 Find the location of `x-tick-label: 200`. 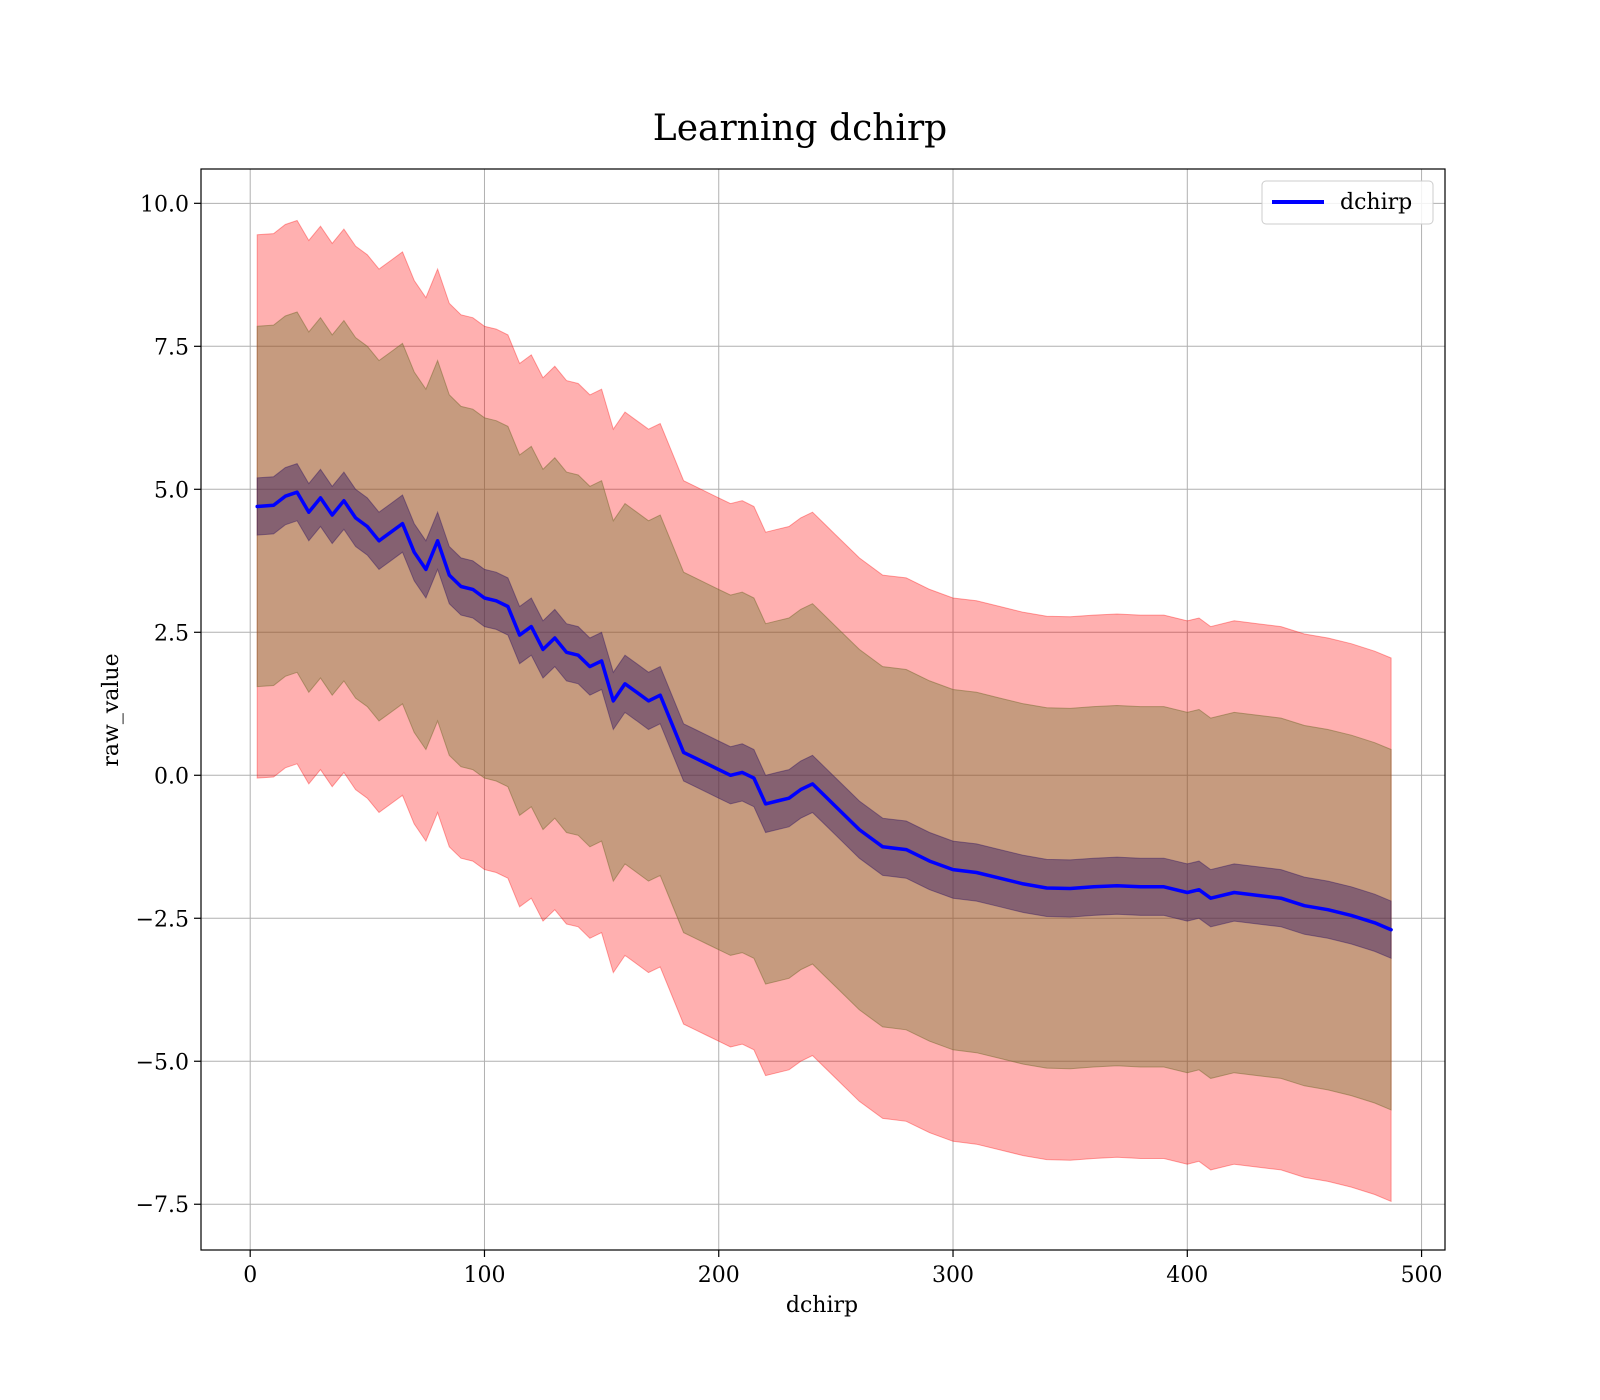

x-tick-label: 200 is located at coordinates (719, 1275).